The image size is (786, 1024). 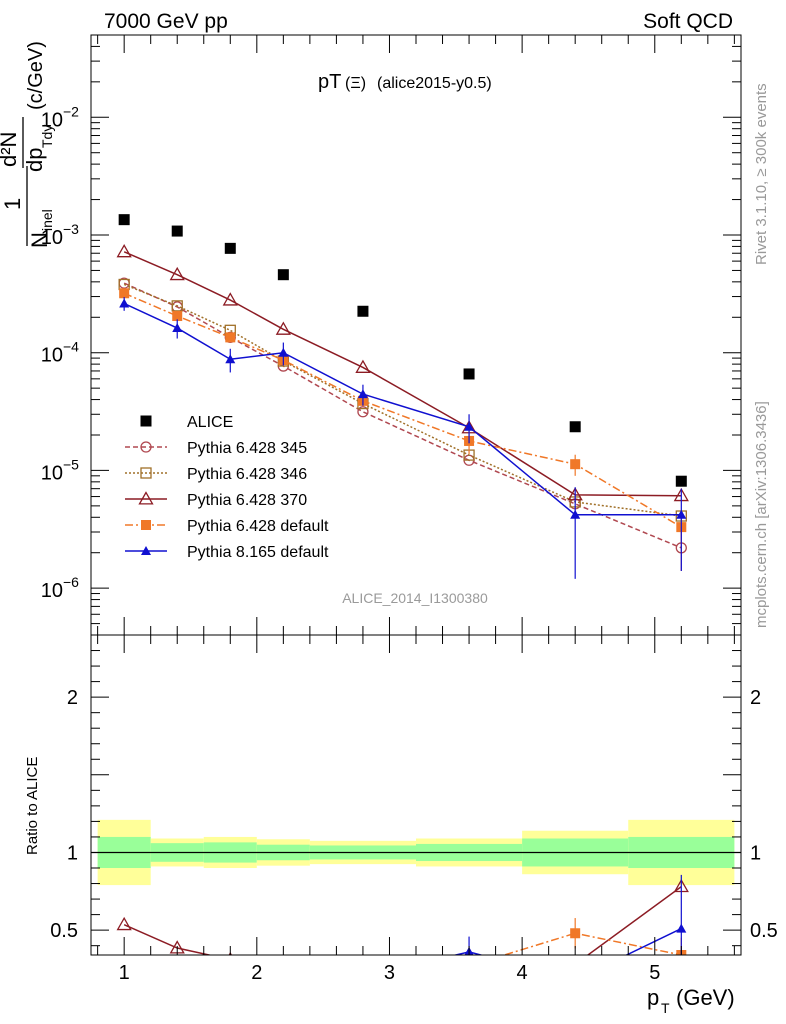 What do you see at coordinates (10, 149) in the screenshot?
I see `y-label-d2n: d²N` at bounding box center [10, 149].